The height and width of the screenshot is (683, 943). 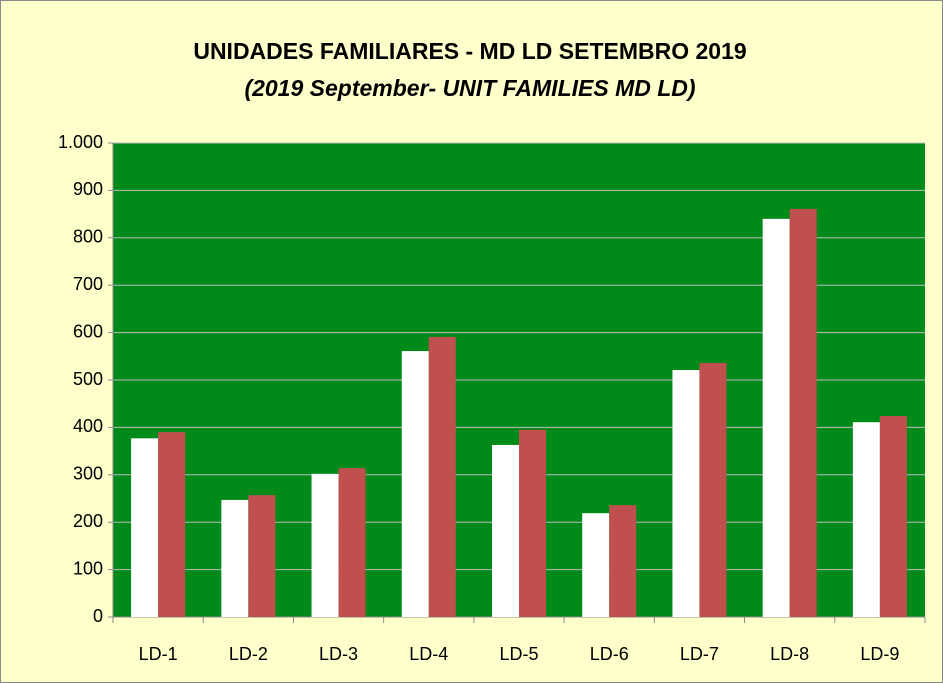 What do you see at coordinates (338, 654) in the screenshot?
I see `x-tick-label: LD-3` at bounding box center [338, 654].